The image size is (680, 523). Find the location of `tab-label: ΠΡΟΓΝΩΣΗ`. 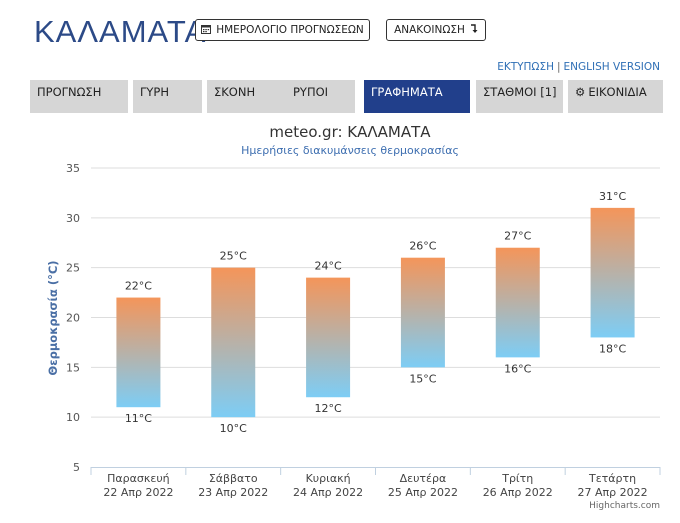

tab-label: ΠΡΟΓΝΩΣΗ is located at coordinates (69, 92).